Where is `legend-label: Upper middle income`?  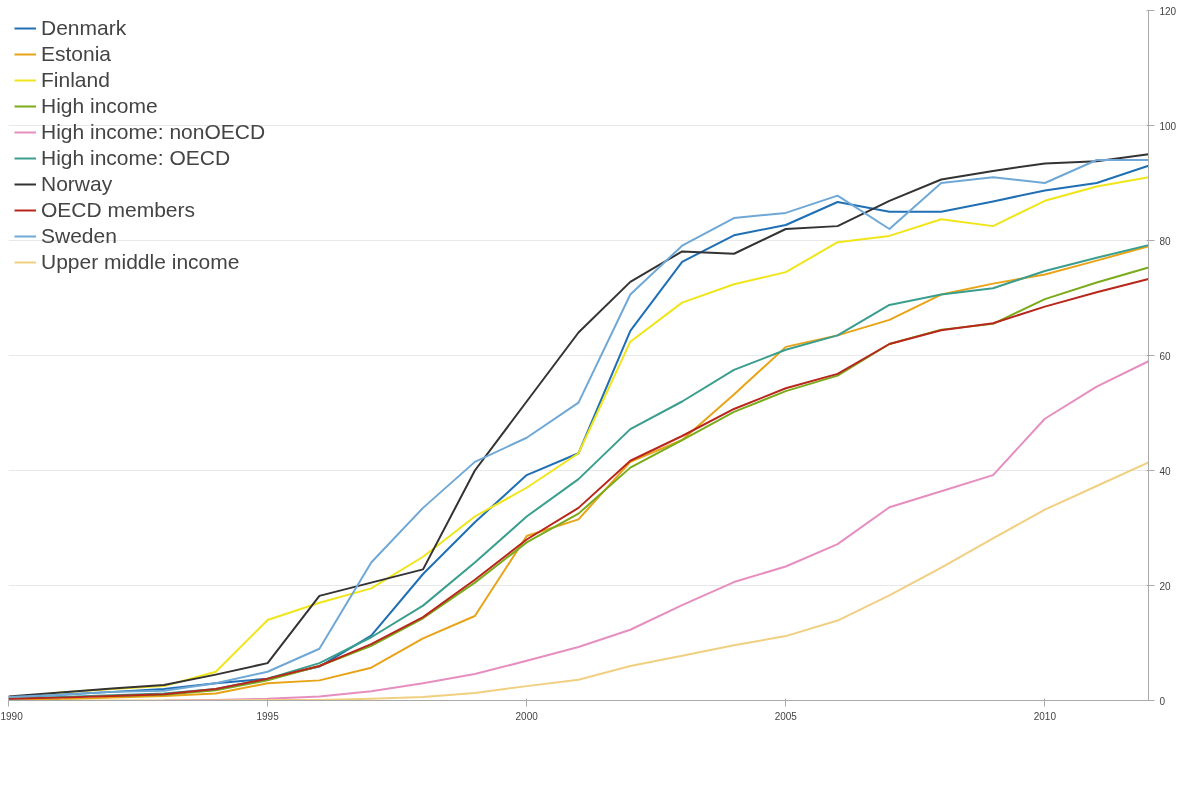
legend-label: Upper middle income is located at coordinates (140, 262).